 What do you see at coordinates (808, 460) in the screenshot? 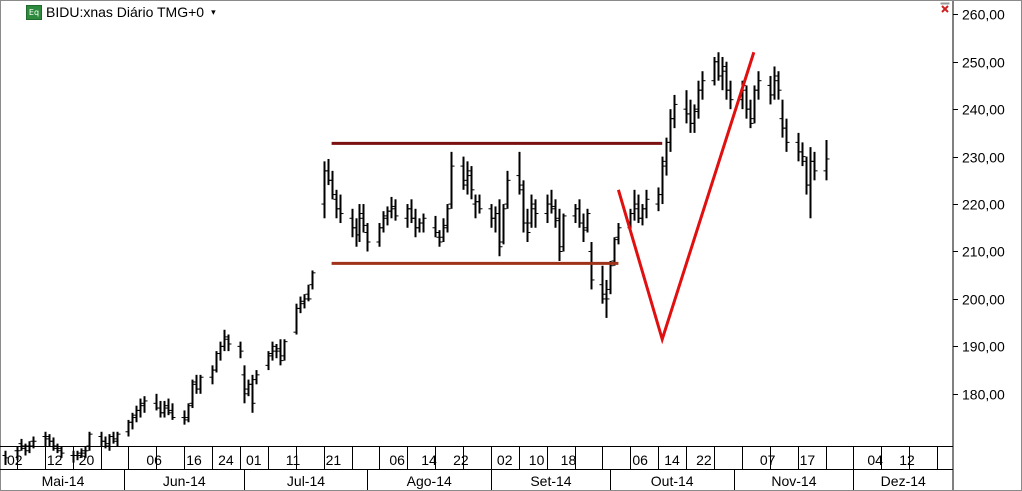
I see `day-tick-label: 17` at bounding box center [808, 460].